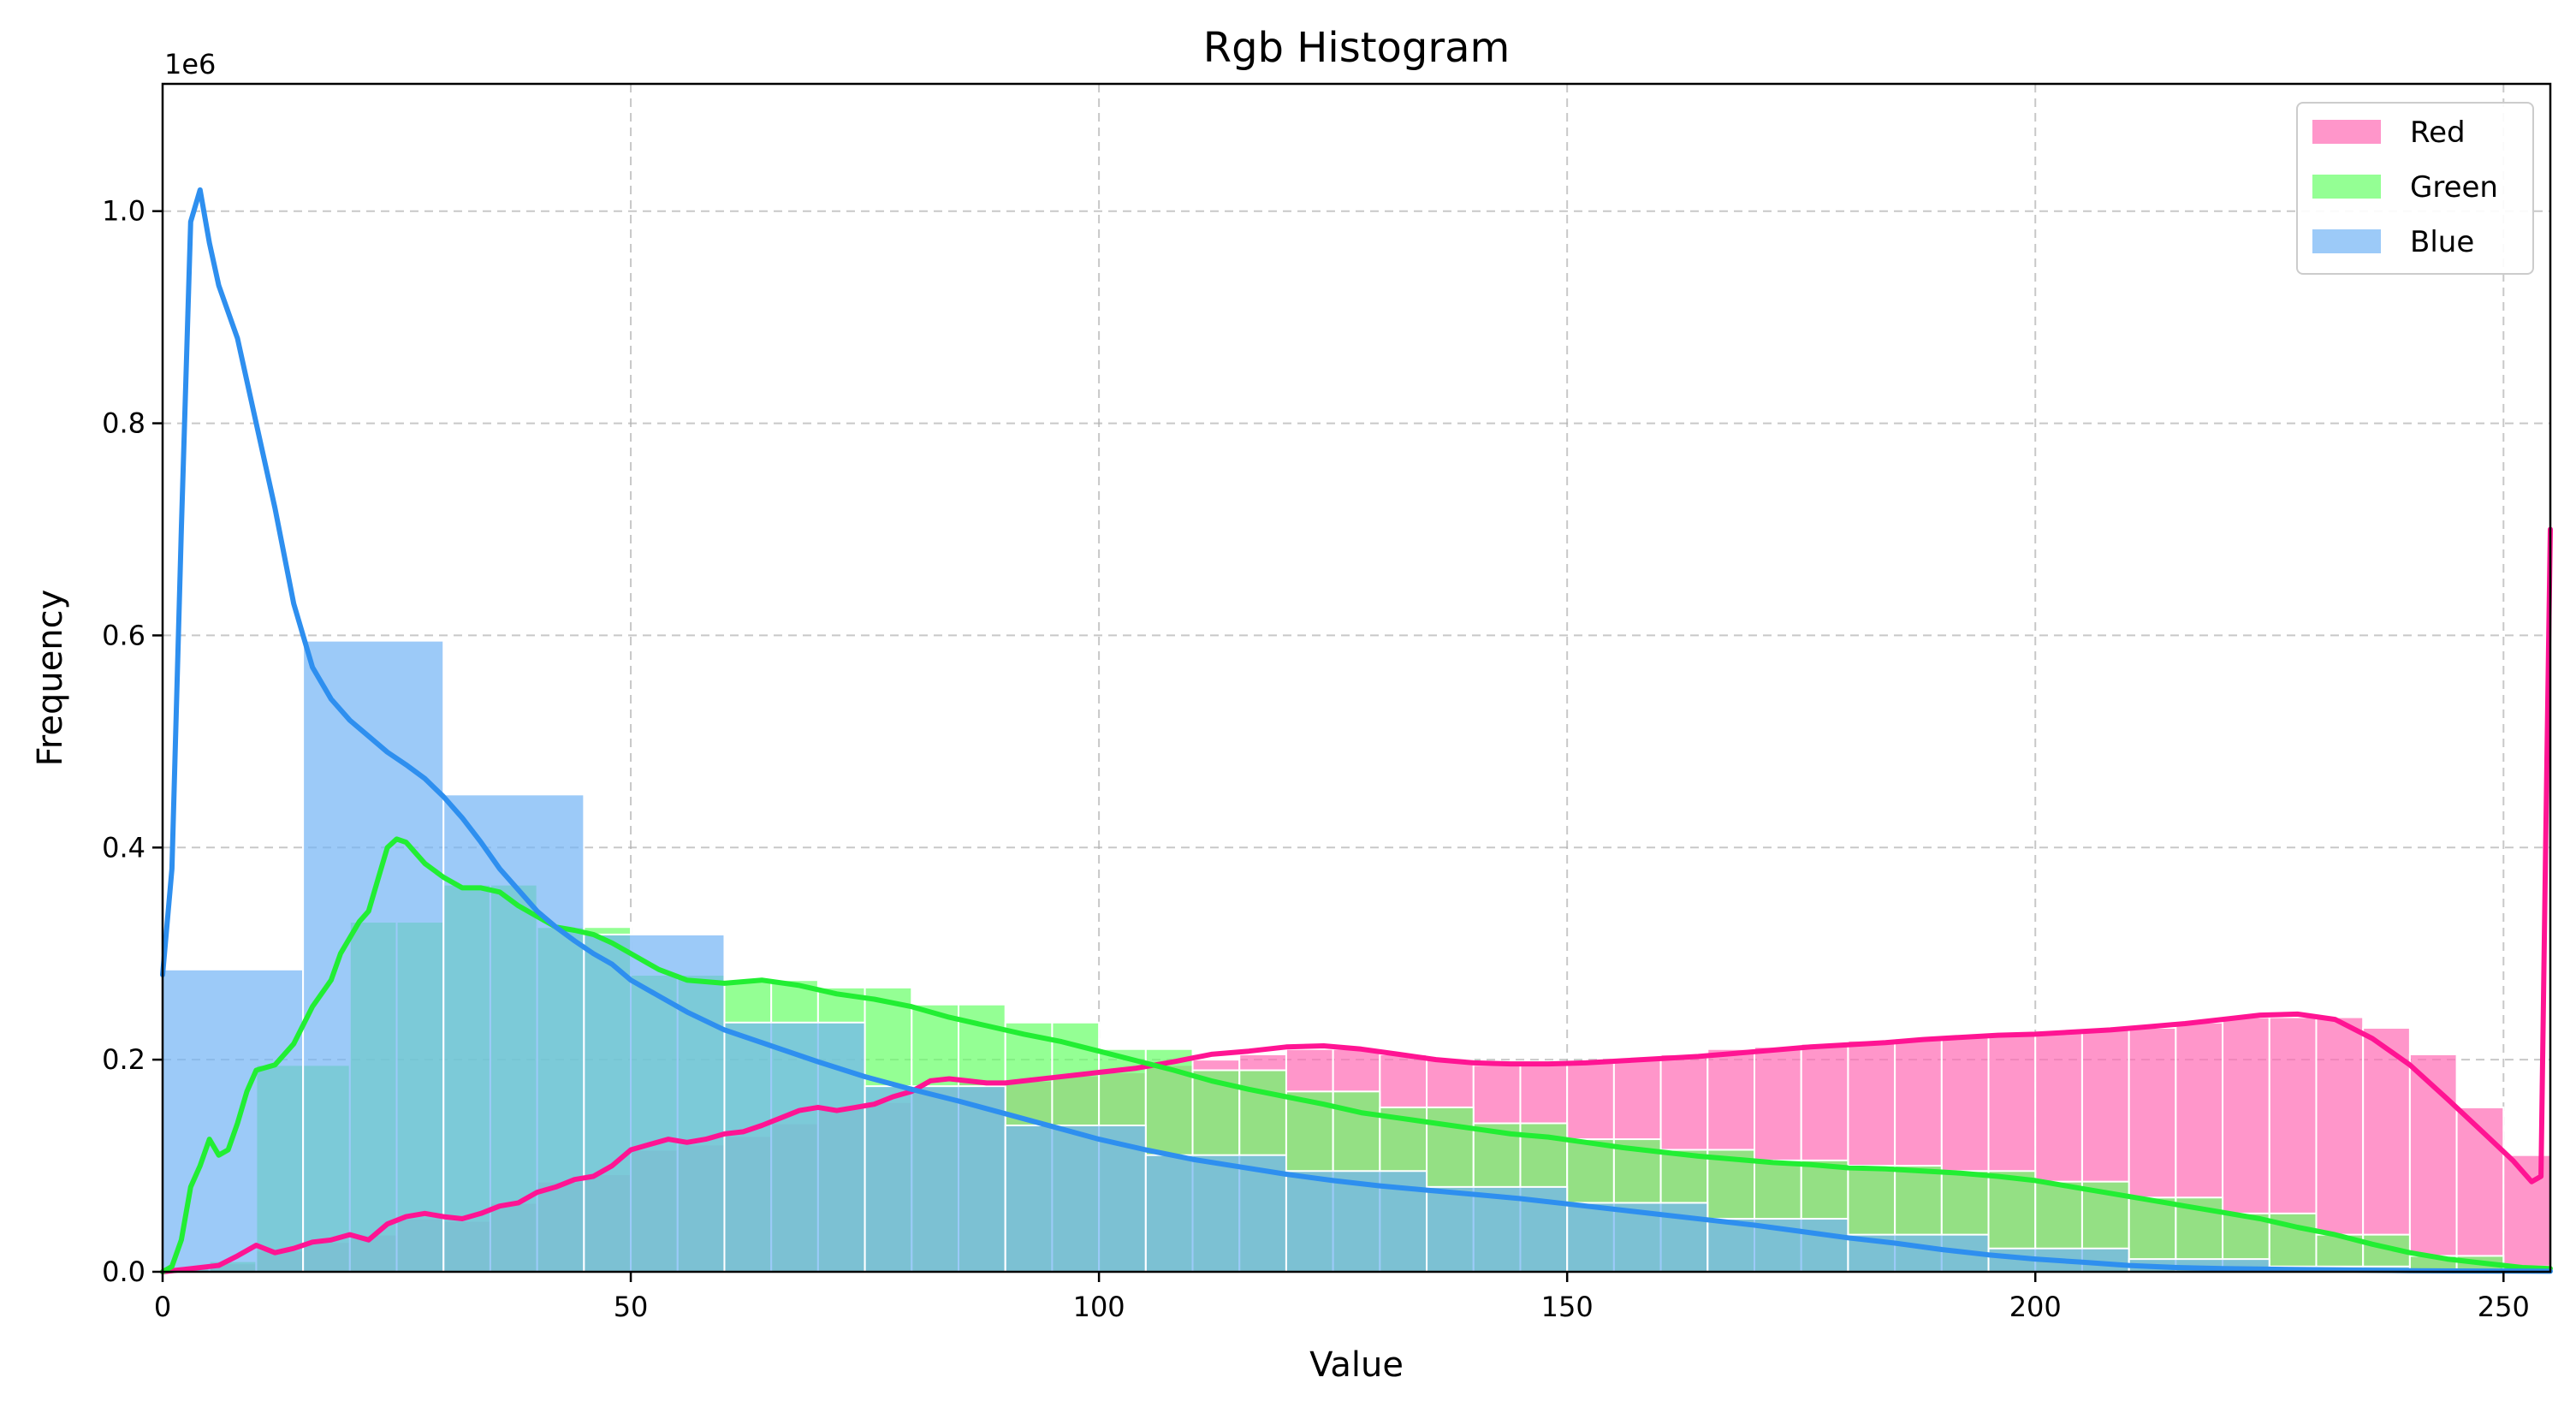 The height and width of the screenshot is (1413, 2576). I want to click on y-tick-label: 0.0, so click(123, 1272).